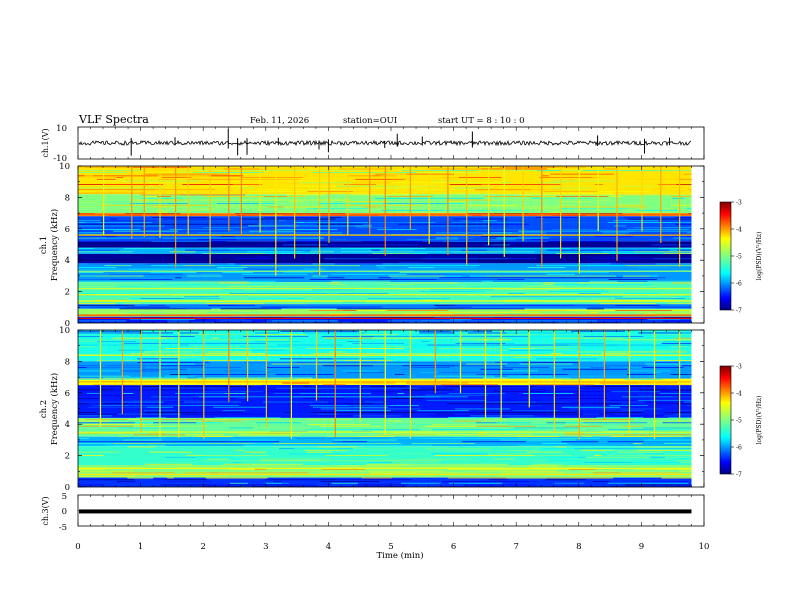 The image size is (792, 612). What do you see at coordinates (410, 384) in the screenshot?
I see `ch2-spec-sferic` at bounding box center [410, 384].